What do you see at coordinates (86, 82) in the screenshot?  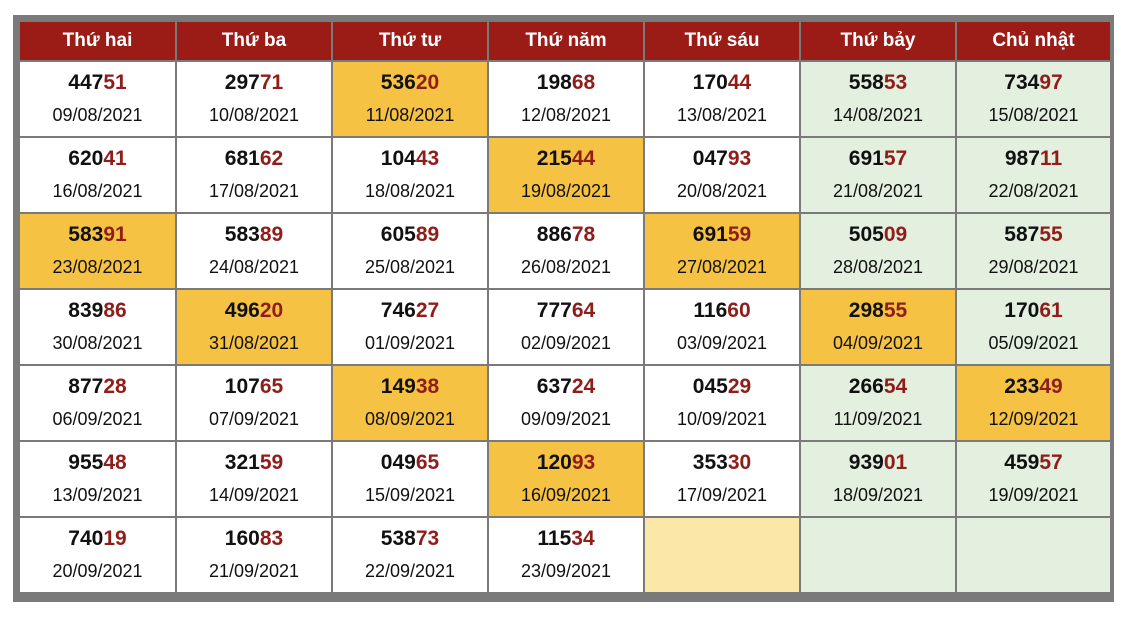 I see `result-leading-digits: 447` at bounding box center [86, 82].